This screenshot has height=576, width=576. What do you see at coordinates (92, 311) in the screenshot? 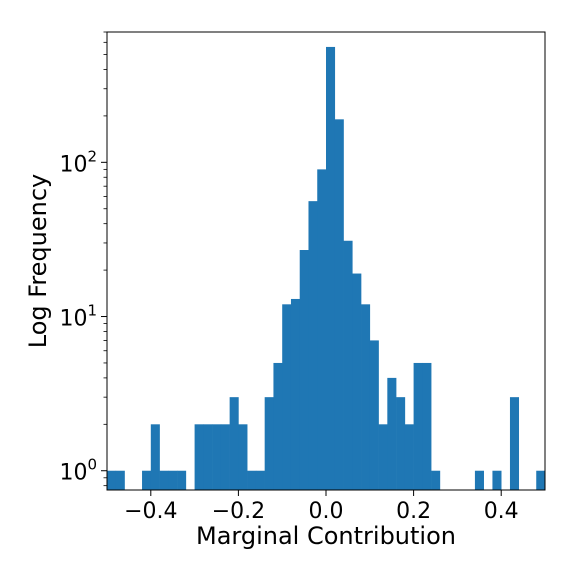
I see `y-tick-label-exponent: 1` at bounding box center [92, 311].